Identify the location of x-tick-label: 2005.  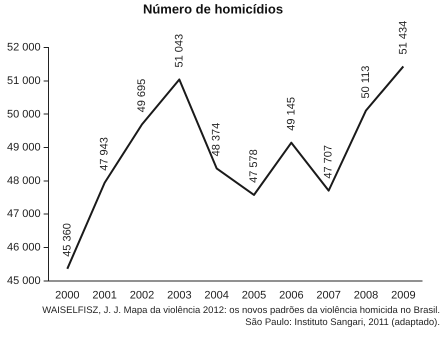
(254, 295).